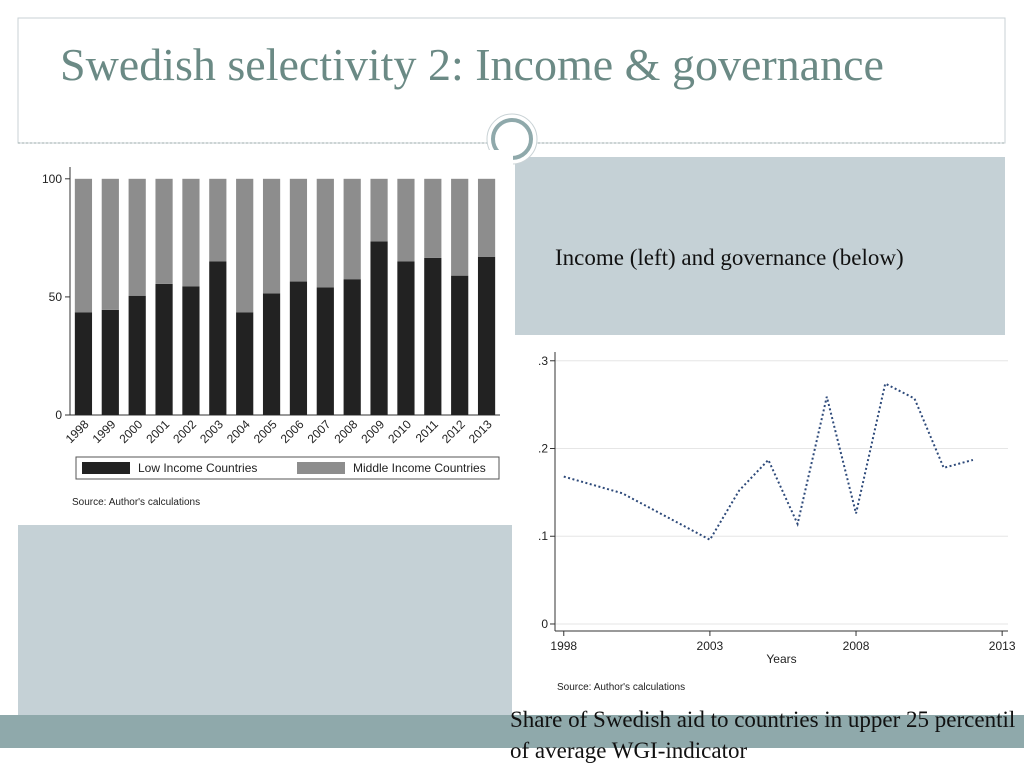 This screenshot has height=768, width=1024. What do you see at coordinates (543, 449) in the screenshot?
I see `y-tick-label: .2` at bounding box center [543, 449].